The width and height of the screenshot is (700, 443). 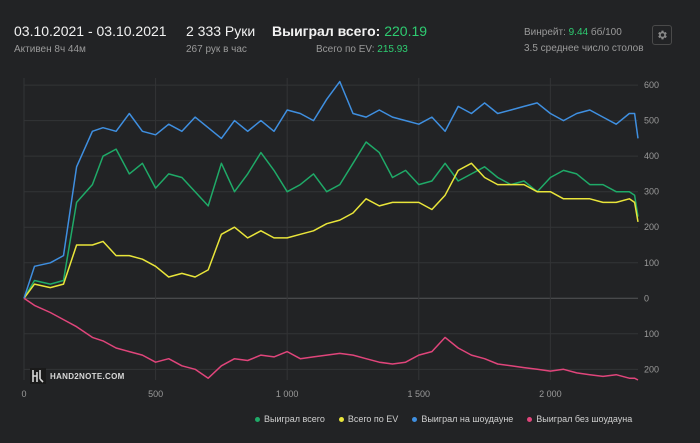 I want to click on hands-count: 2 333 Руки, so click(x=221, y=31).